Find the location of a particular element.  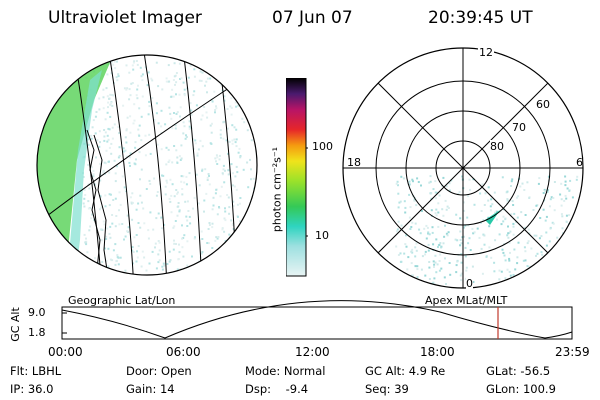

colorbar-tick-100: 100 is located at coordinates (322, 146).